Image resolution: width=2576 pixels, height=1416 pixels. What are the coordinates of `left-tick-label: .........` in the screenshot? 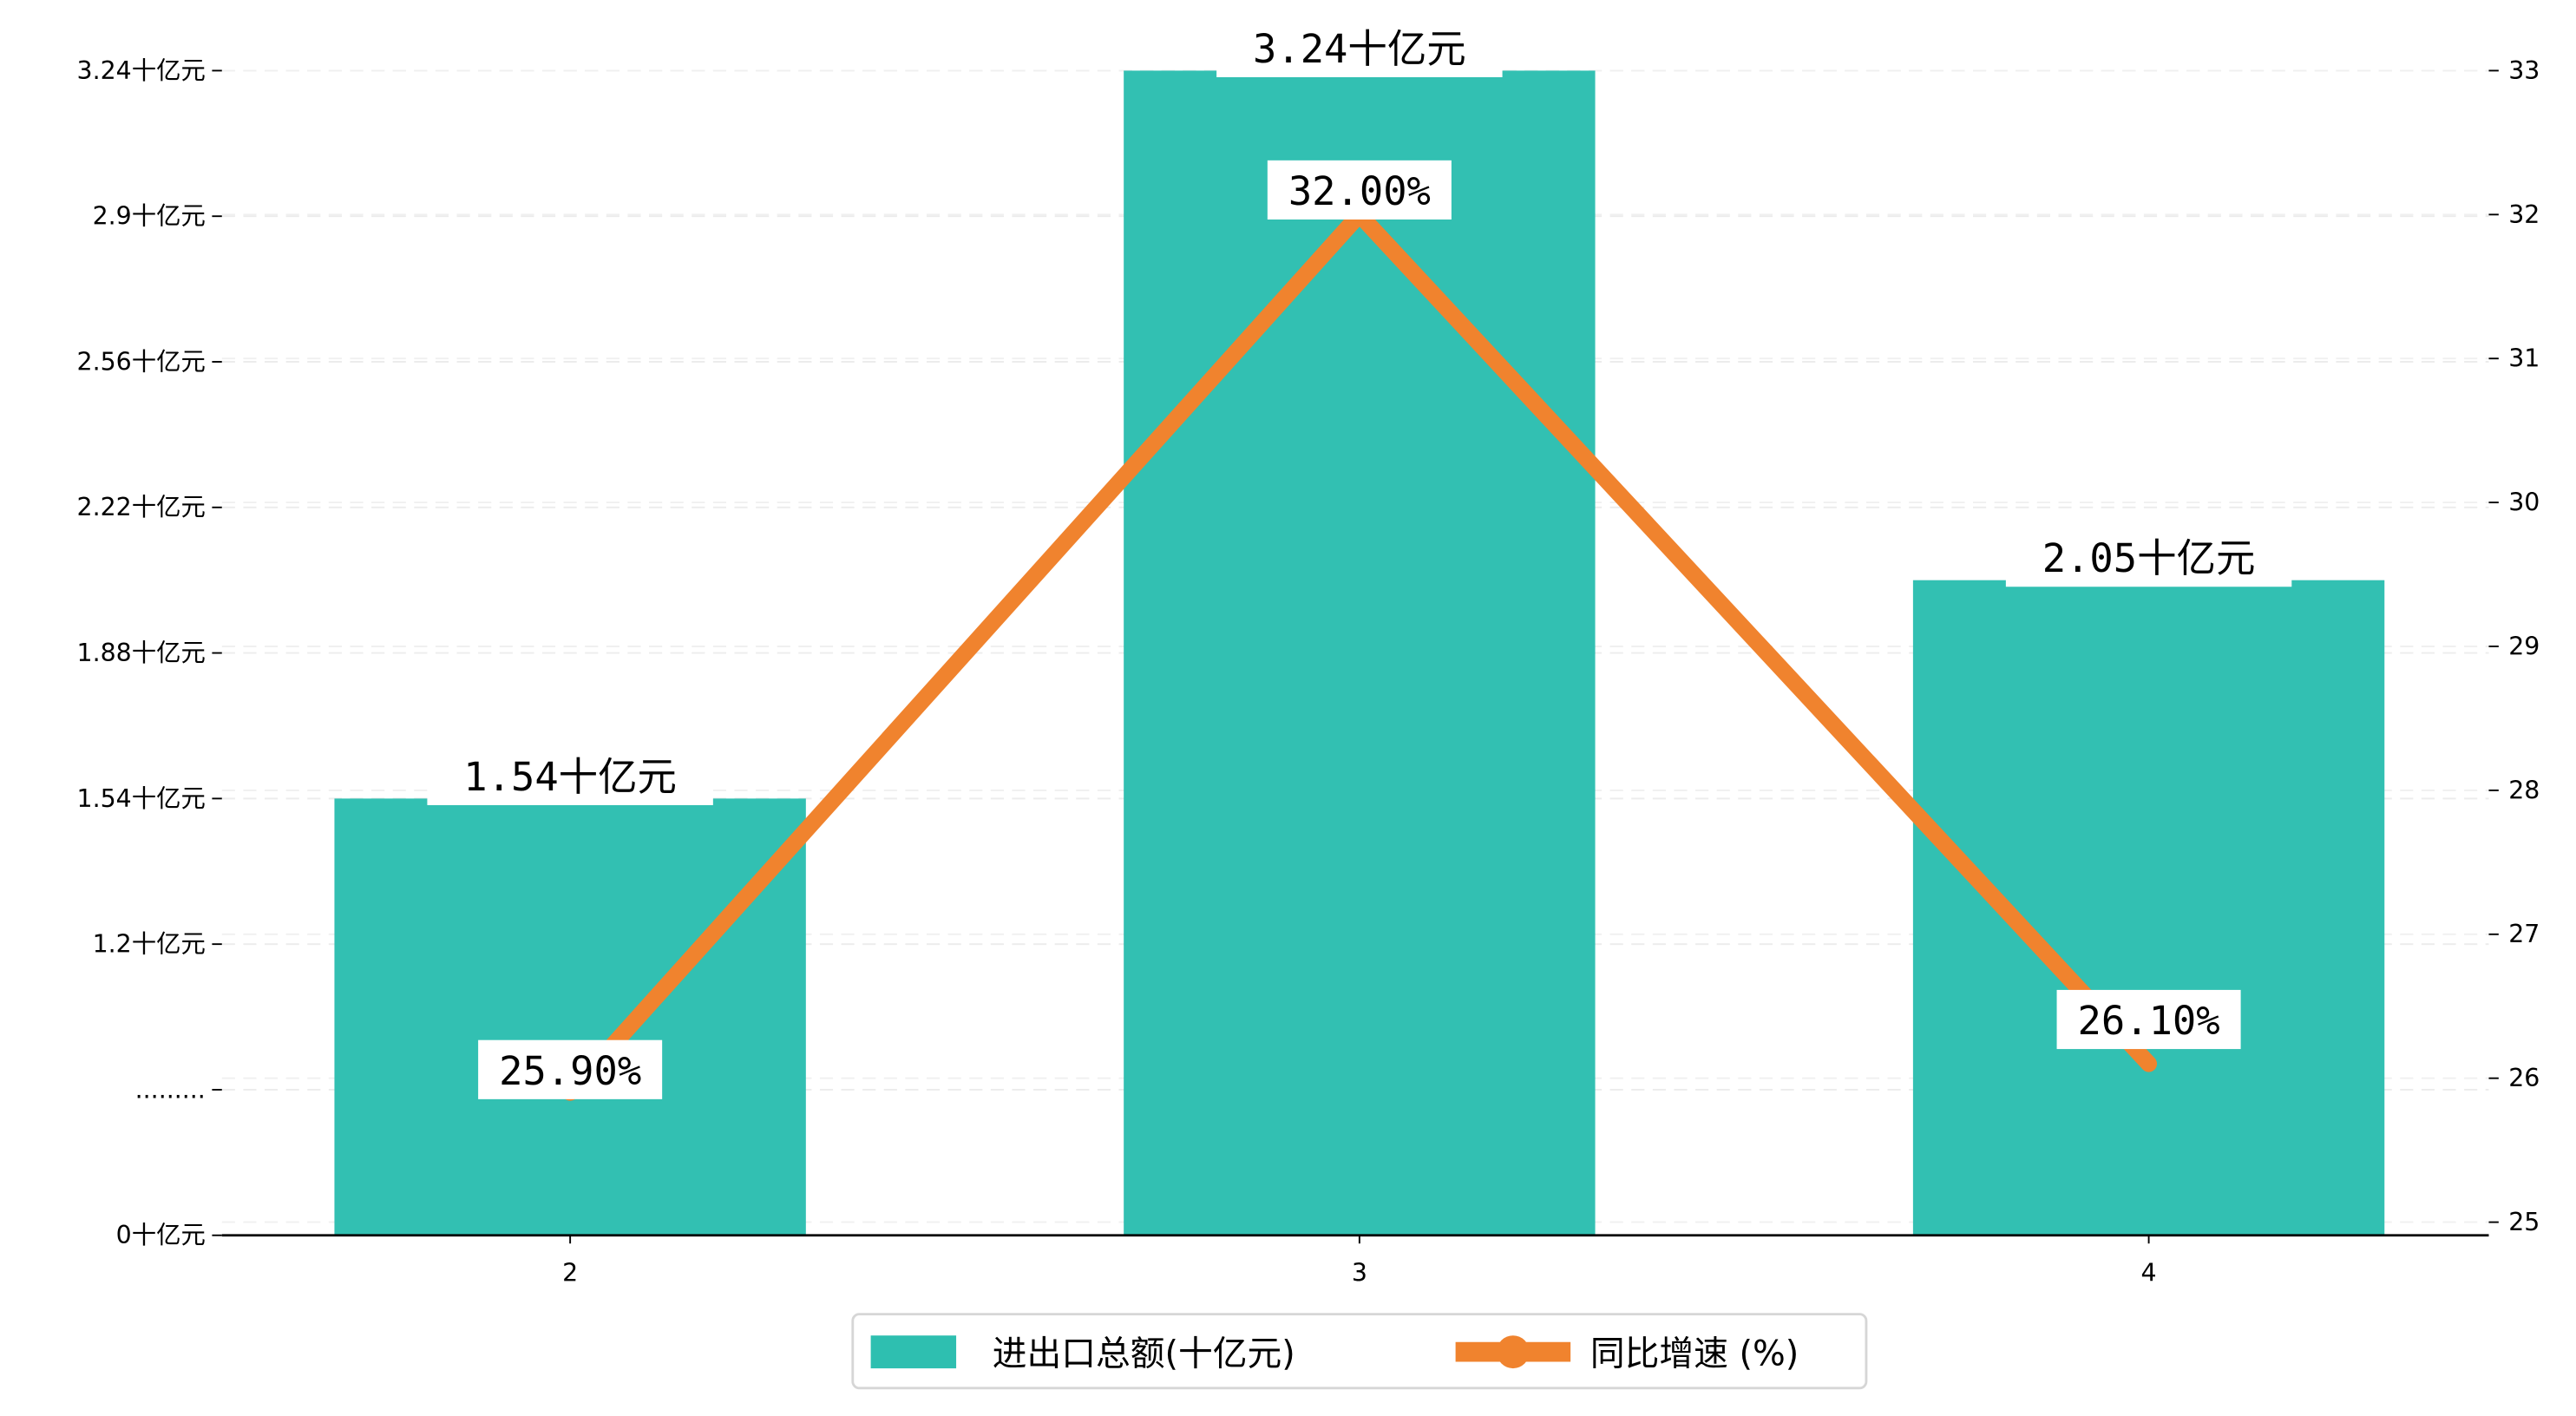 It's located at (170, 1089).